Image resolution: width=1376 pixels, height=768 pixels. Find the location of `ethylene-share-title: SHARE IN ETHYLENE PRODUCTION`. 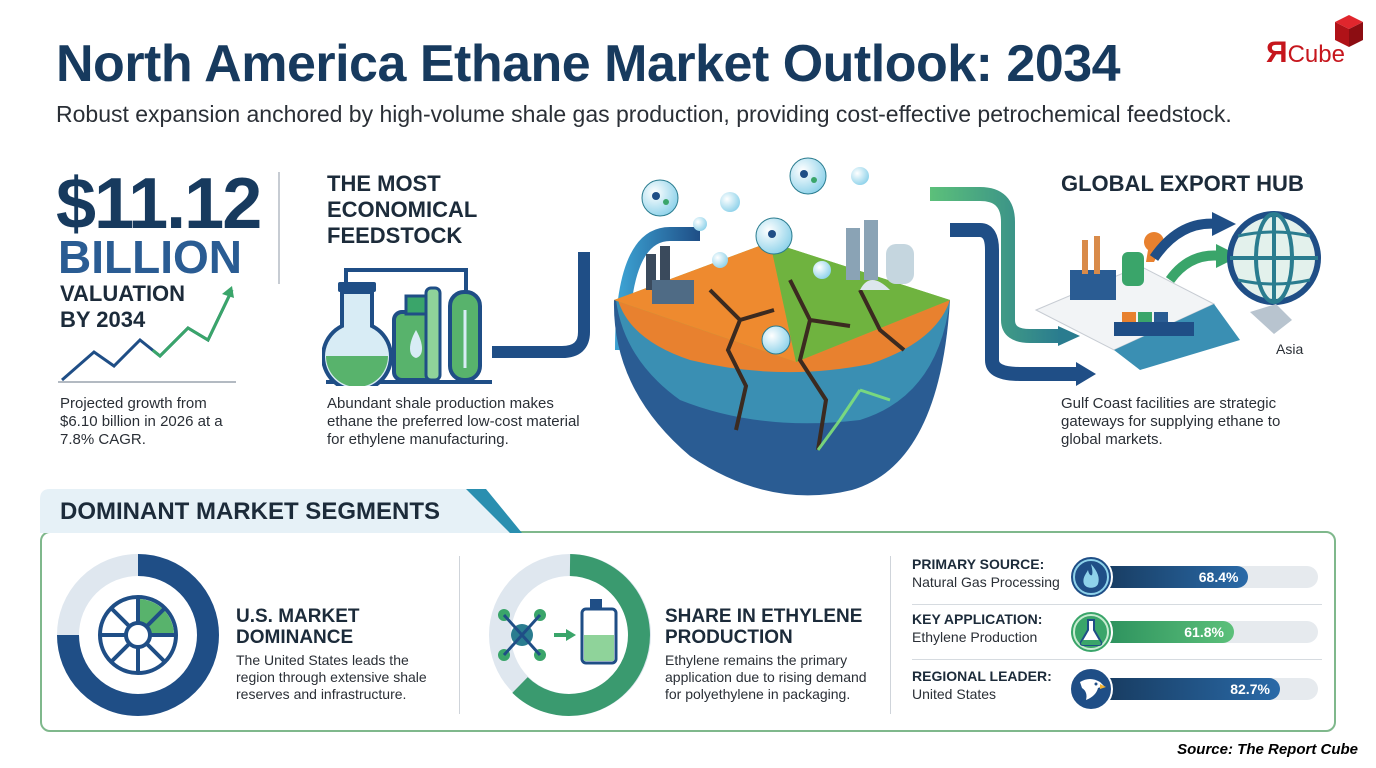

ethylene-share-title: SHARE IN ETHYLENE PRODUCTION is located at coordinates (764, 627).